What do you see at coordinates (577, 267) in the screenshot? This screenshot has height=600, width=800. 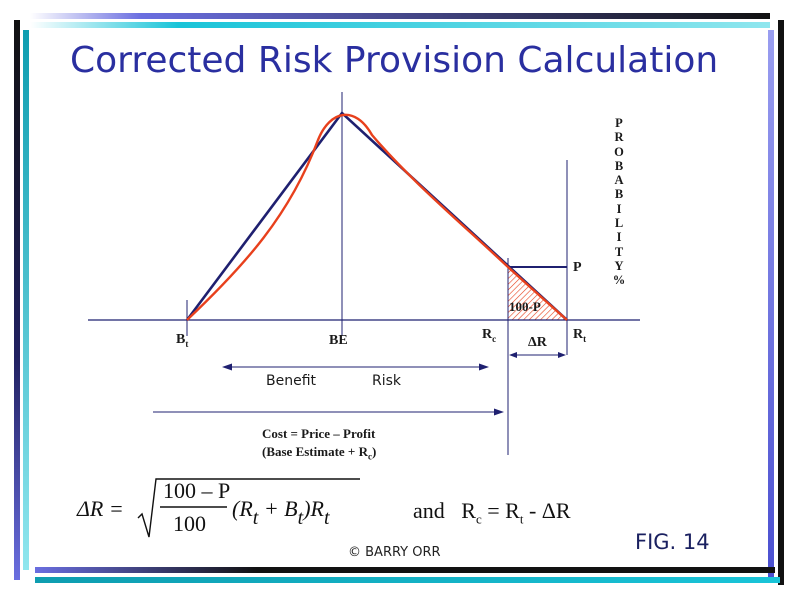 I see `p-label: P` at bounding box center [577, 267].